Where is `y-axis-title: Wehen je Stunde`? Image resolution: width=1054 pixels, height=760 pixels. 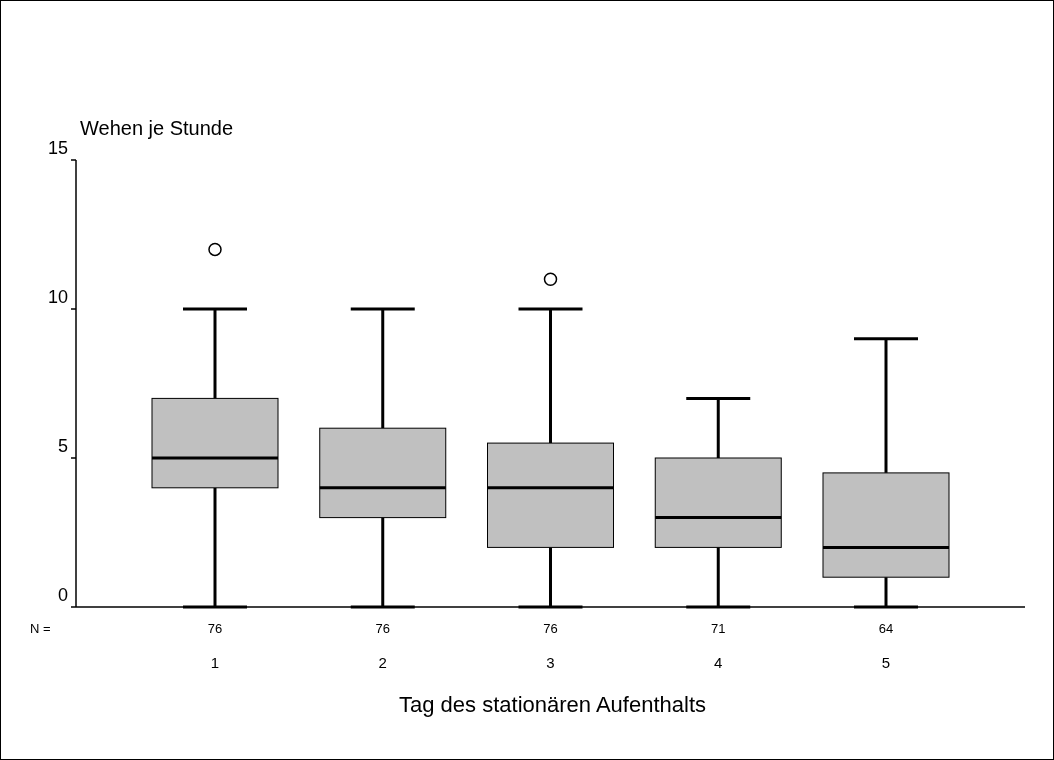 y-axis-title: Wehen je Stunde is located at coordinates (157, 128).